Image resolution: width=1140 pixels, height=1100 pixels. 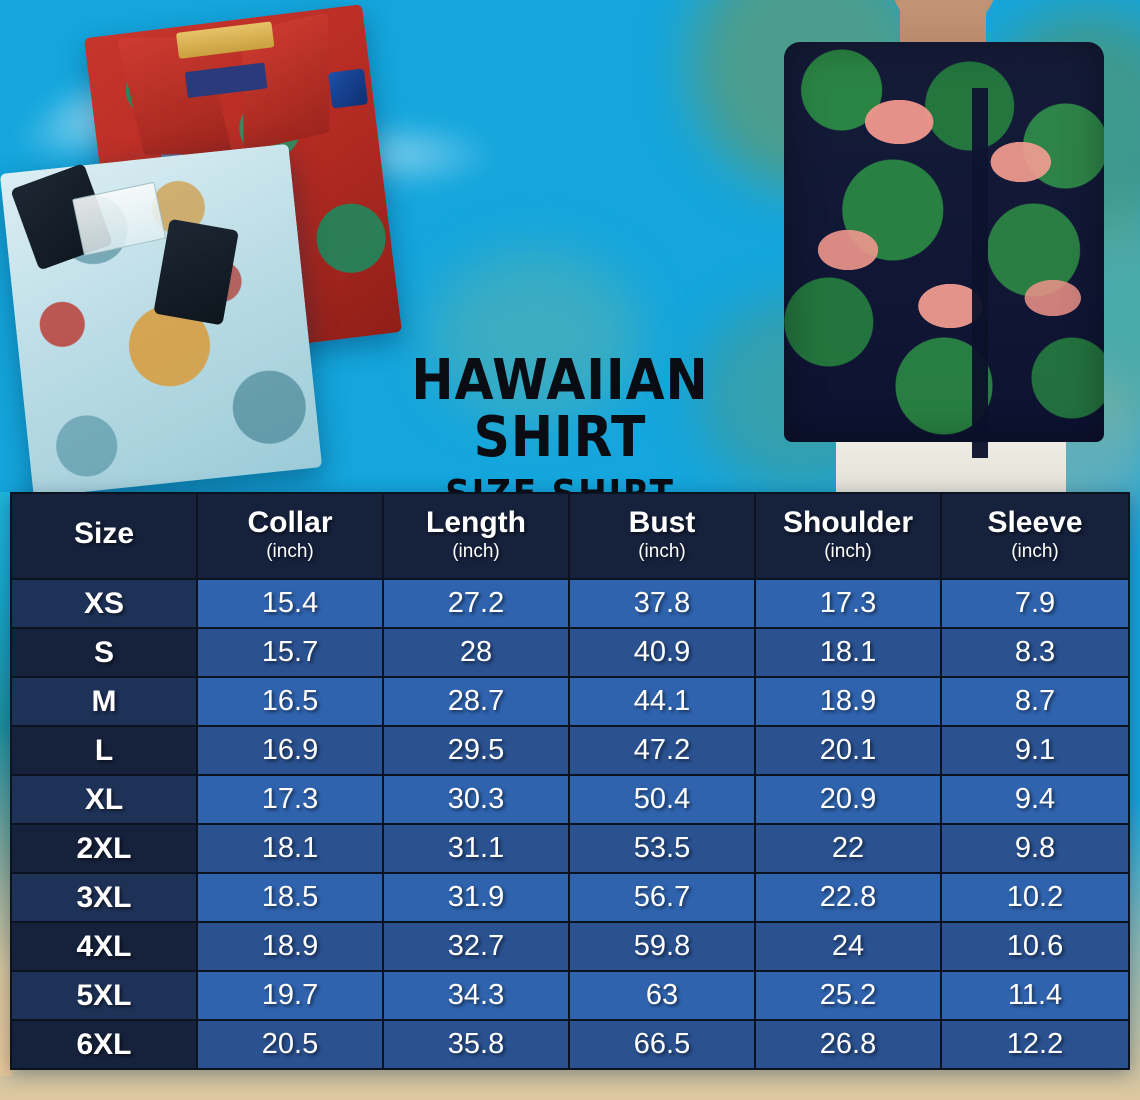 What do you see at coordinates (104, 1044) in the screenshot?
I see `cell-size: 6XL` at bounding box center [104, 1044].